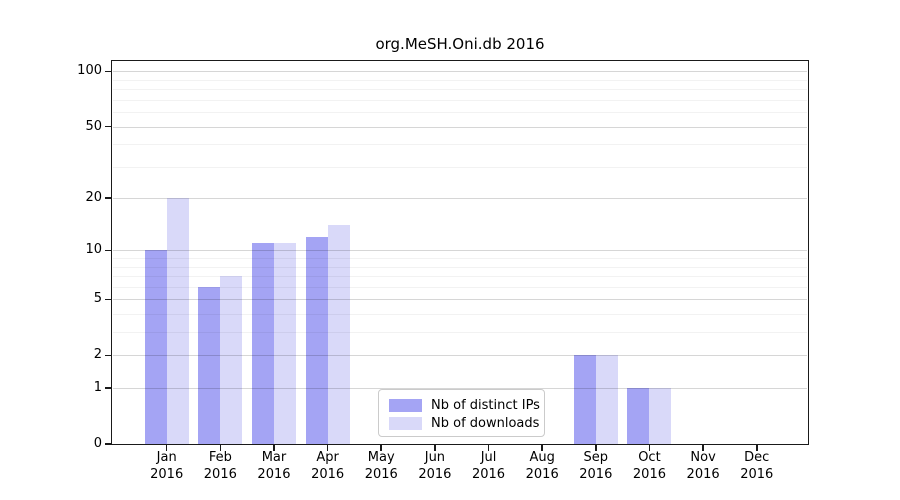 Image resolution: width=900 pixels, height=500 pixels. What do you see at coordinates (316, 340) in the screenshot?
I see `bar-distinct-ips-apr` at bounding box center [316, 340].